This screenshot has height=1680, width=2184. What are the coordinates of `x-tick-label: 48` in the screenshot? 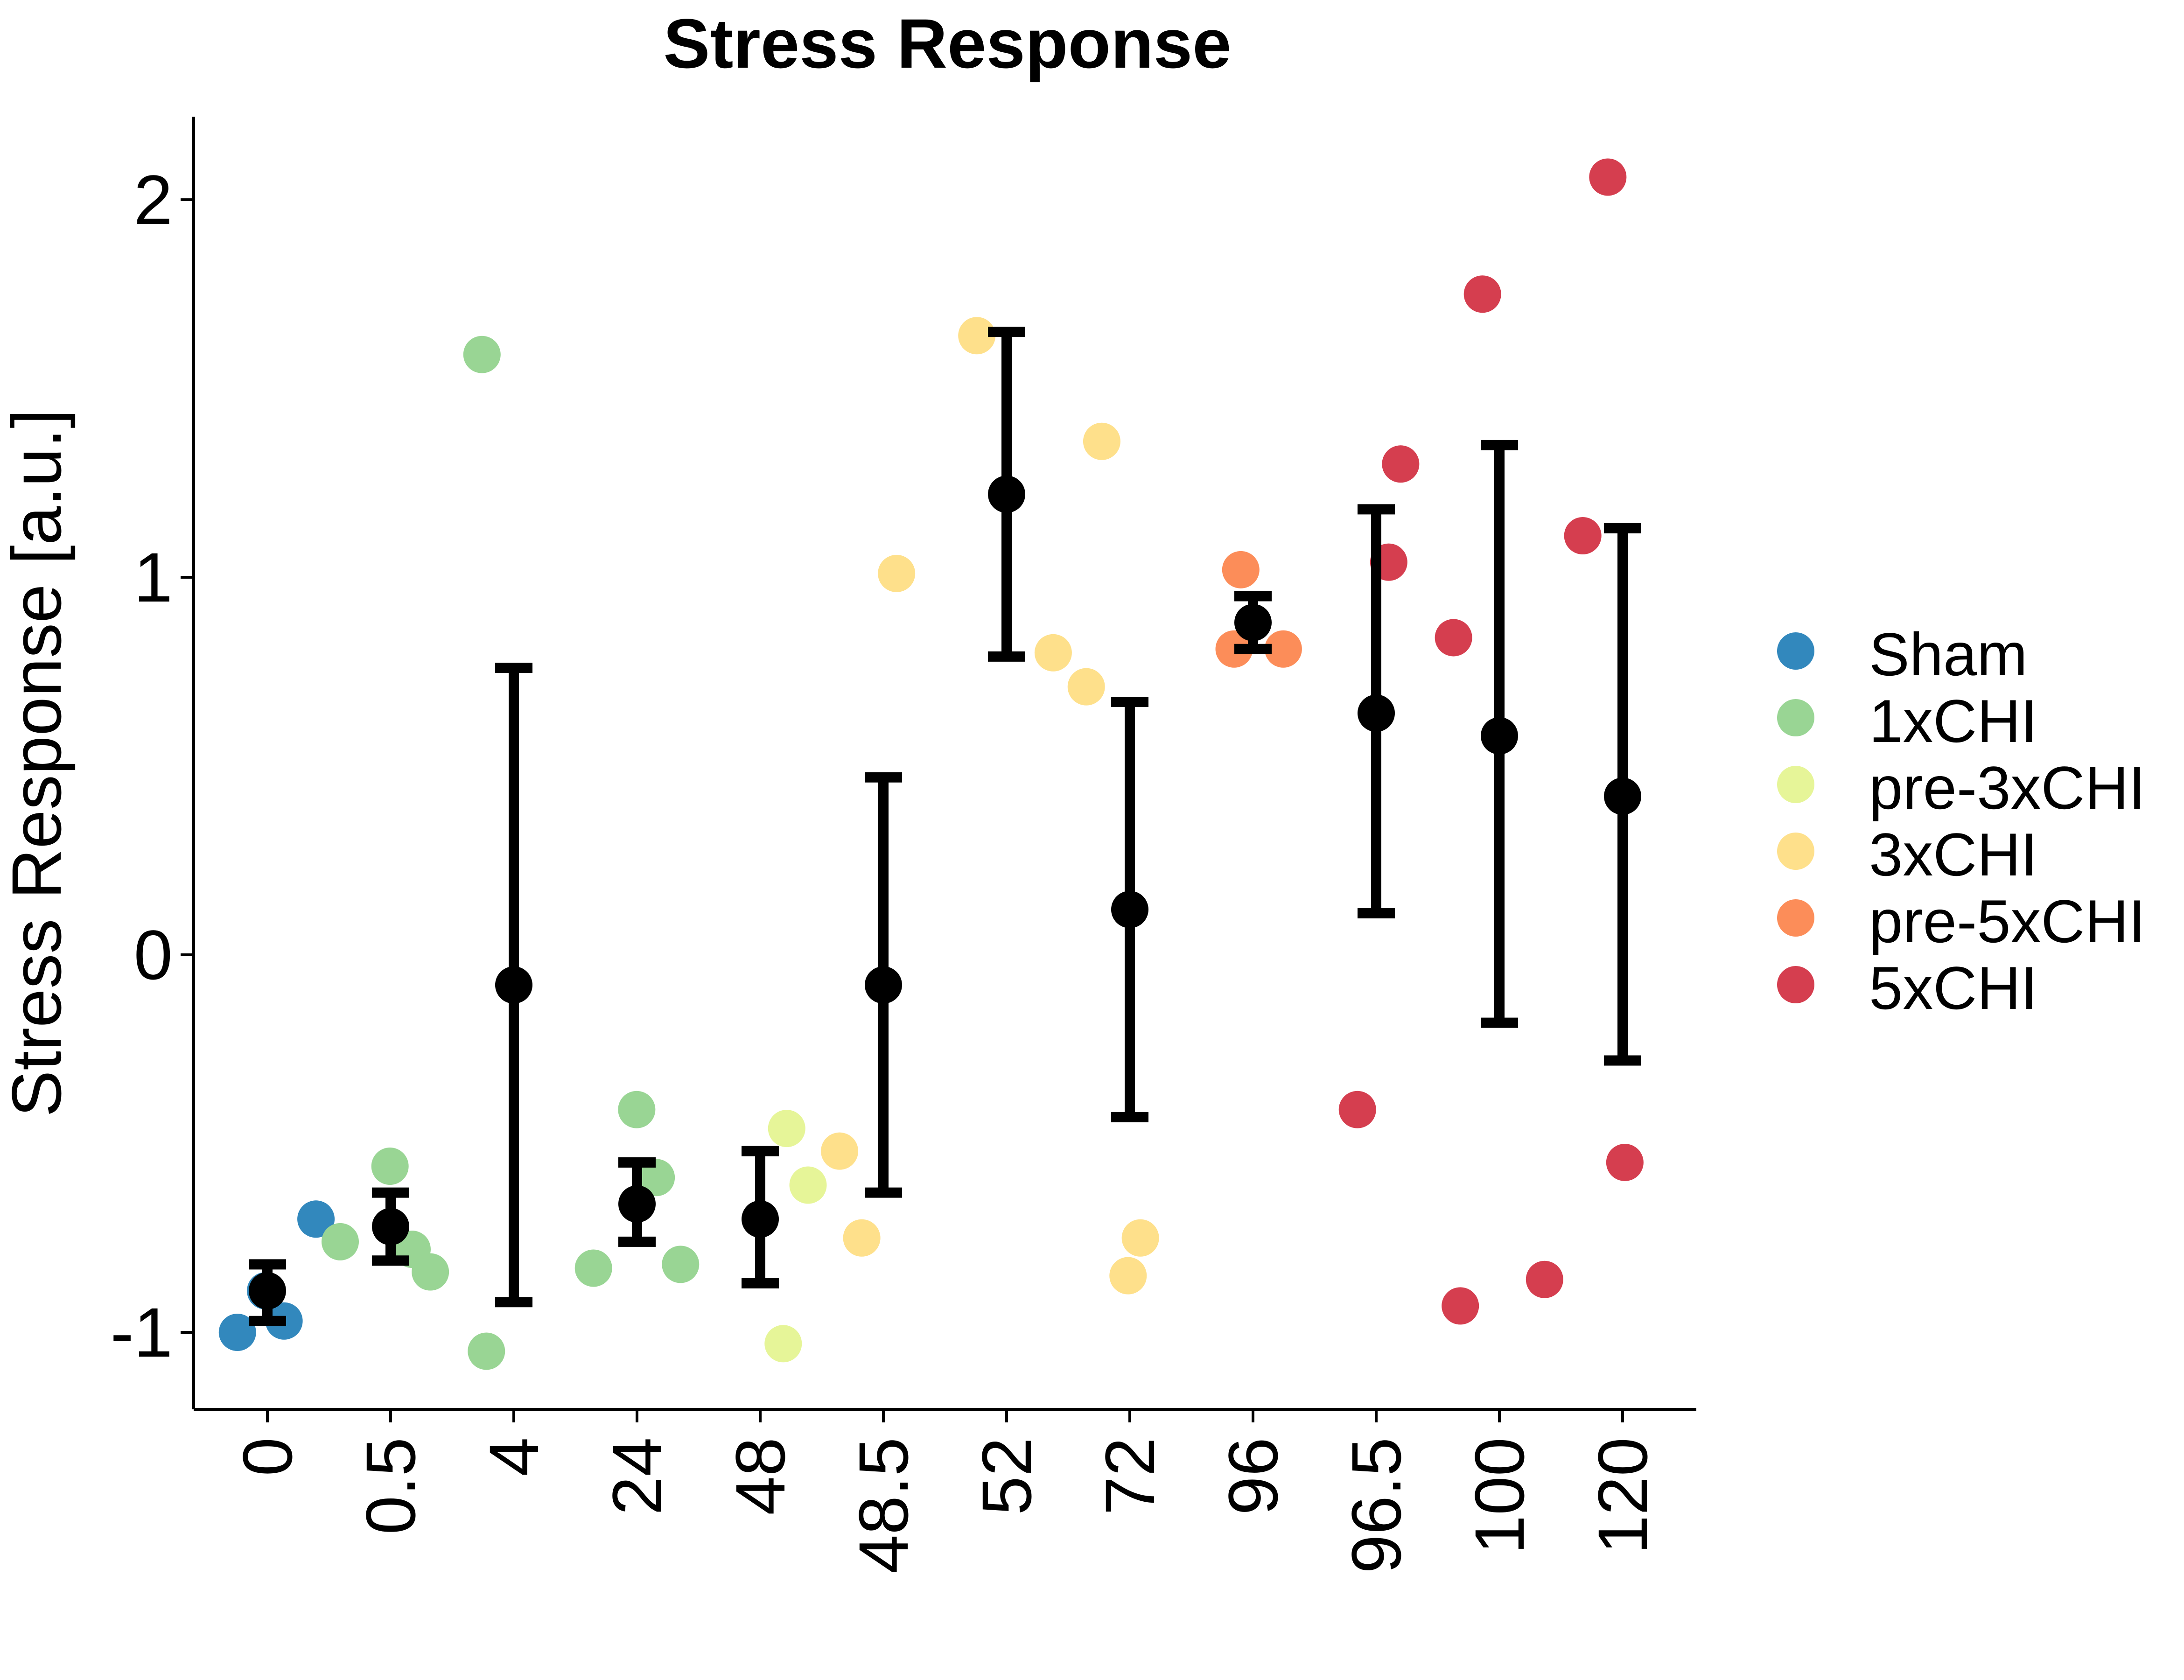 It's located at (760, 1476).